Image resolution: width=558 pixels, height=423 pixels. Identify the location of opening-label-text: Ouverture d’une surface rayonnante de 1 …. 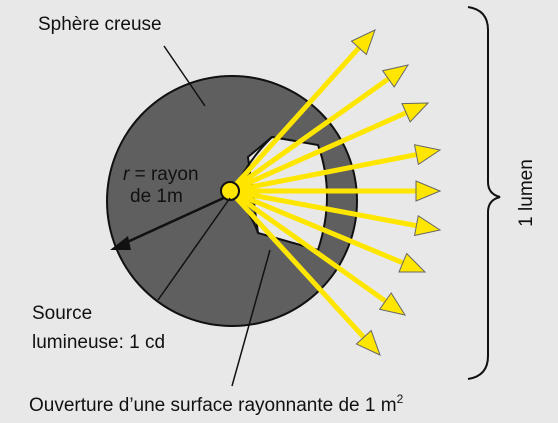
(213, 405).